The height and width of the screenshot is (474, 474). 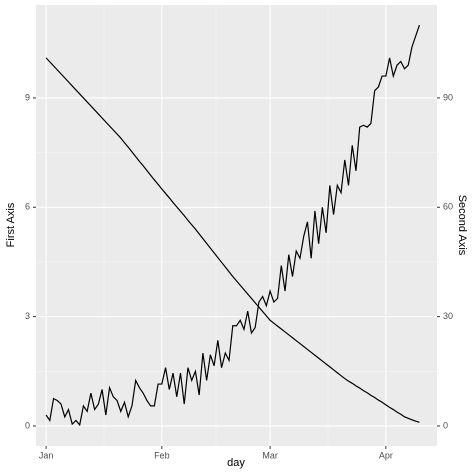 I want to click on y-tick-label: 6, so click(x=27, y=207).